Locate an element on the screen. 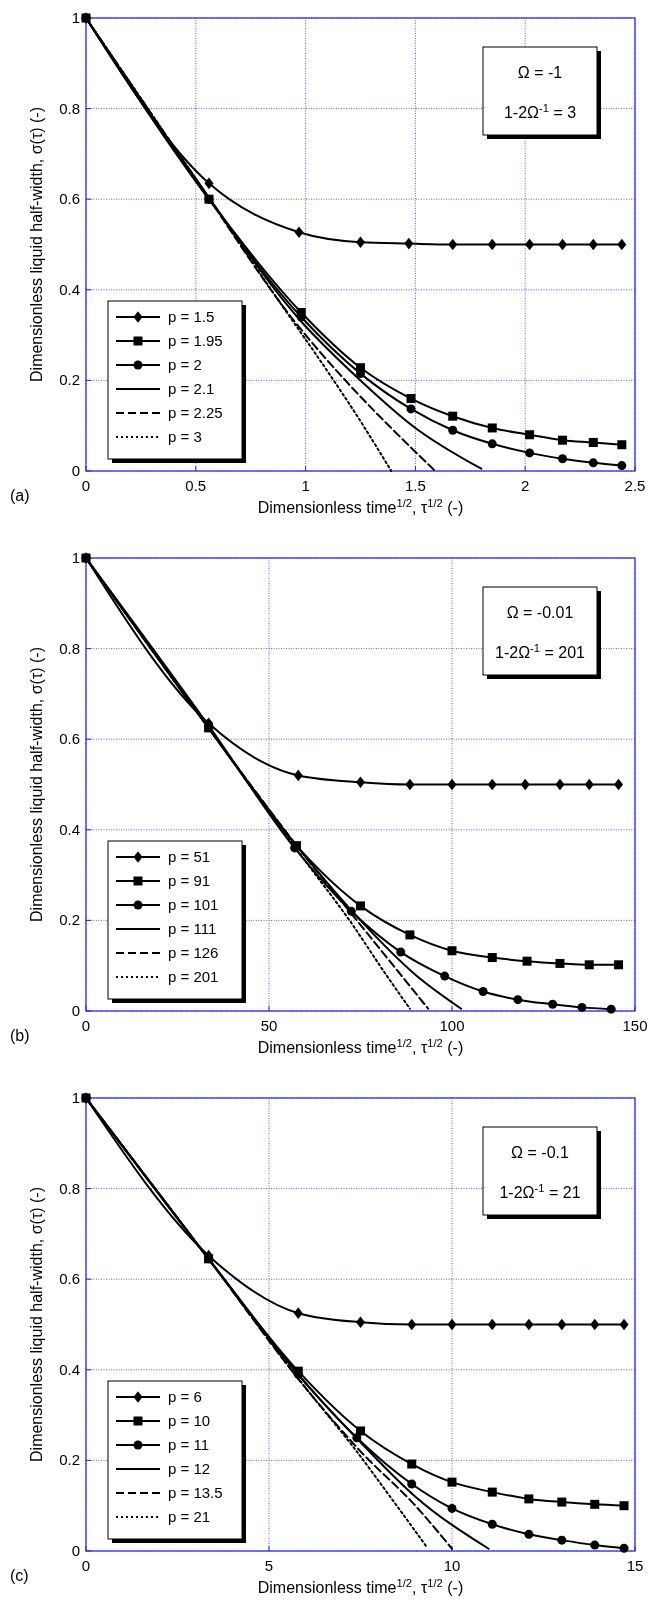  legend-label: p = 101 is located at coordinates (193, 904).